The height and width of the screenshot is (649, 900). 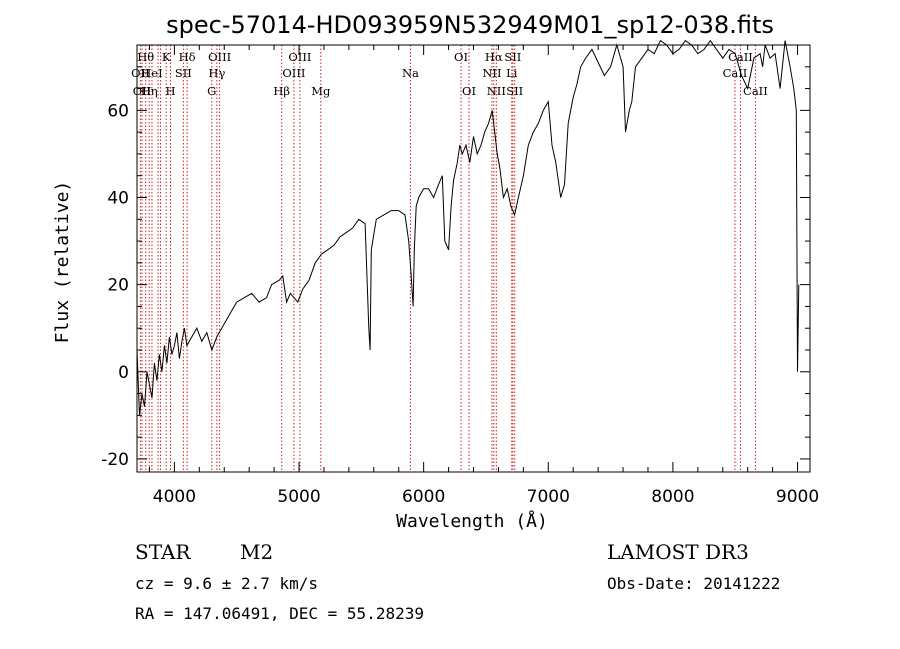 What do you see at coordinates (321, 91) in the screenshot?
I see `line-marker-label: Mg` at bounding box center [321, 91].